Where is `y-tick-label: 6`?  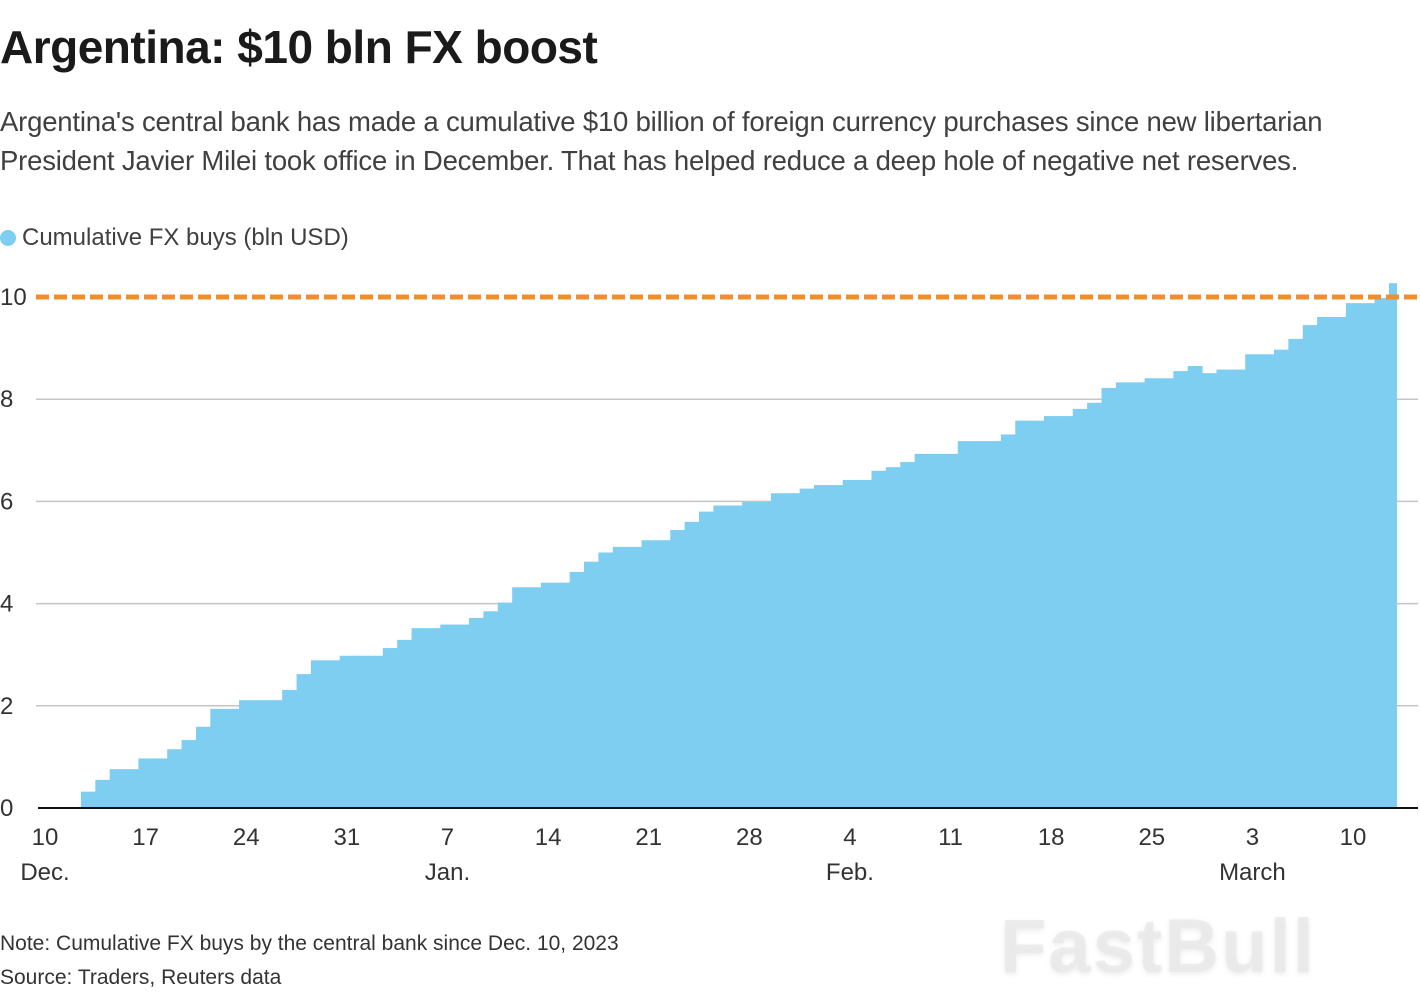
y-tick-label: 6 is located at coordinates (6, 501).